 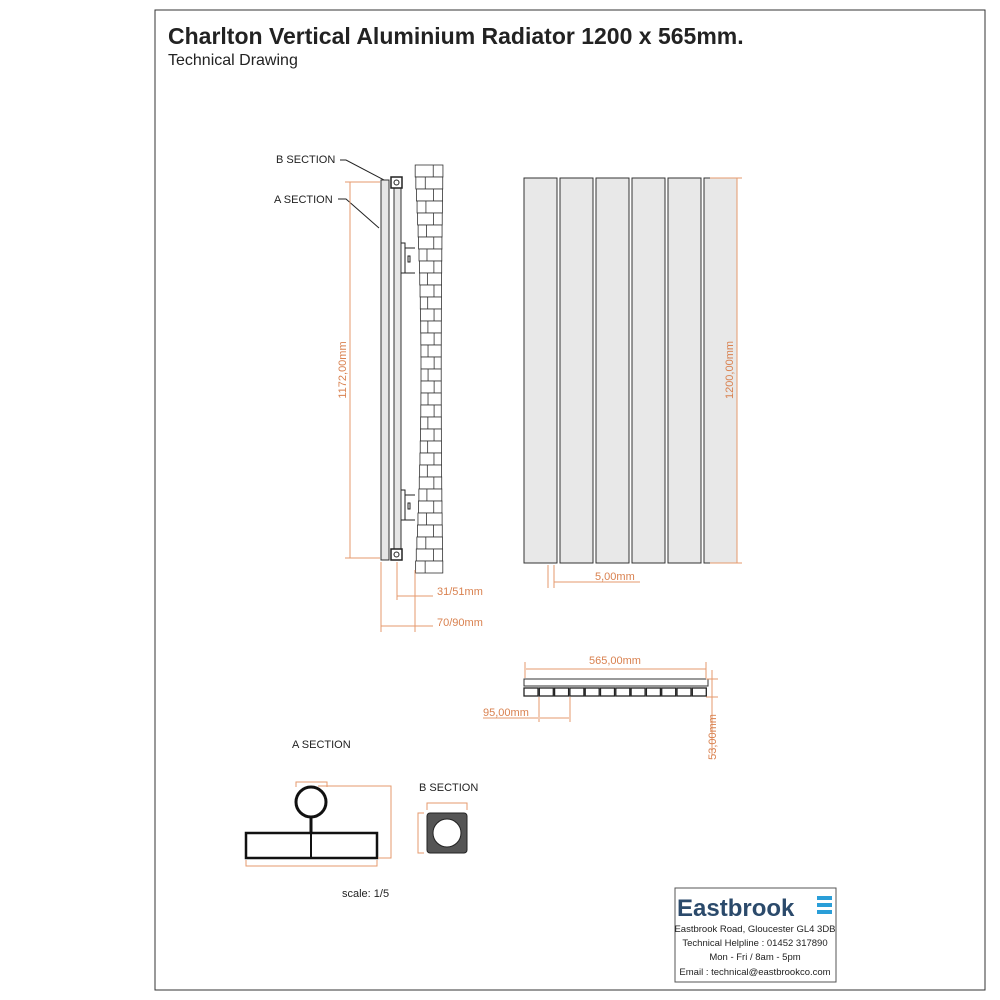 I want to click on pitch-dim-label: 95,00mm, so click(x=506, y=713).